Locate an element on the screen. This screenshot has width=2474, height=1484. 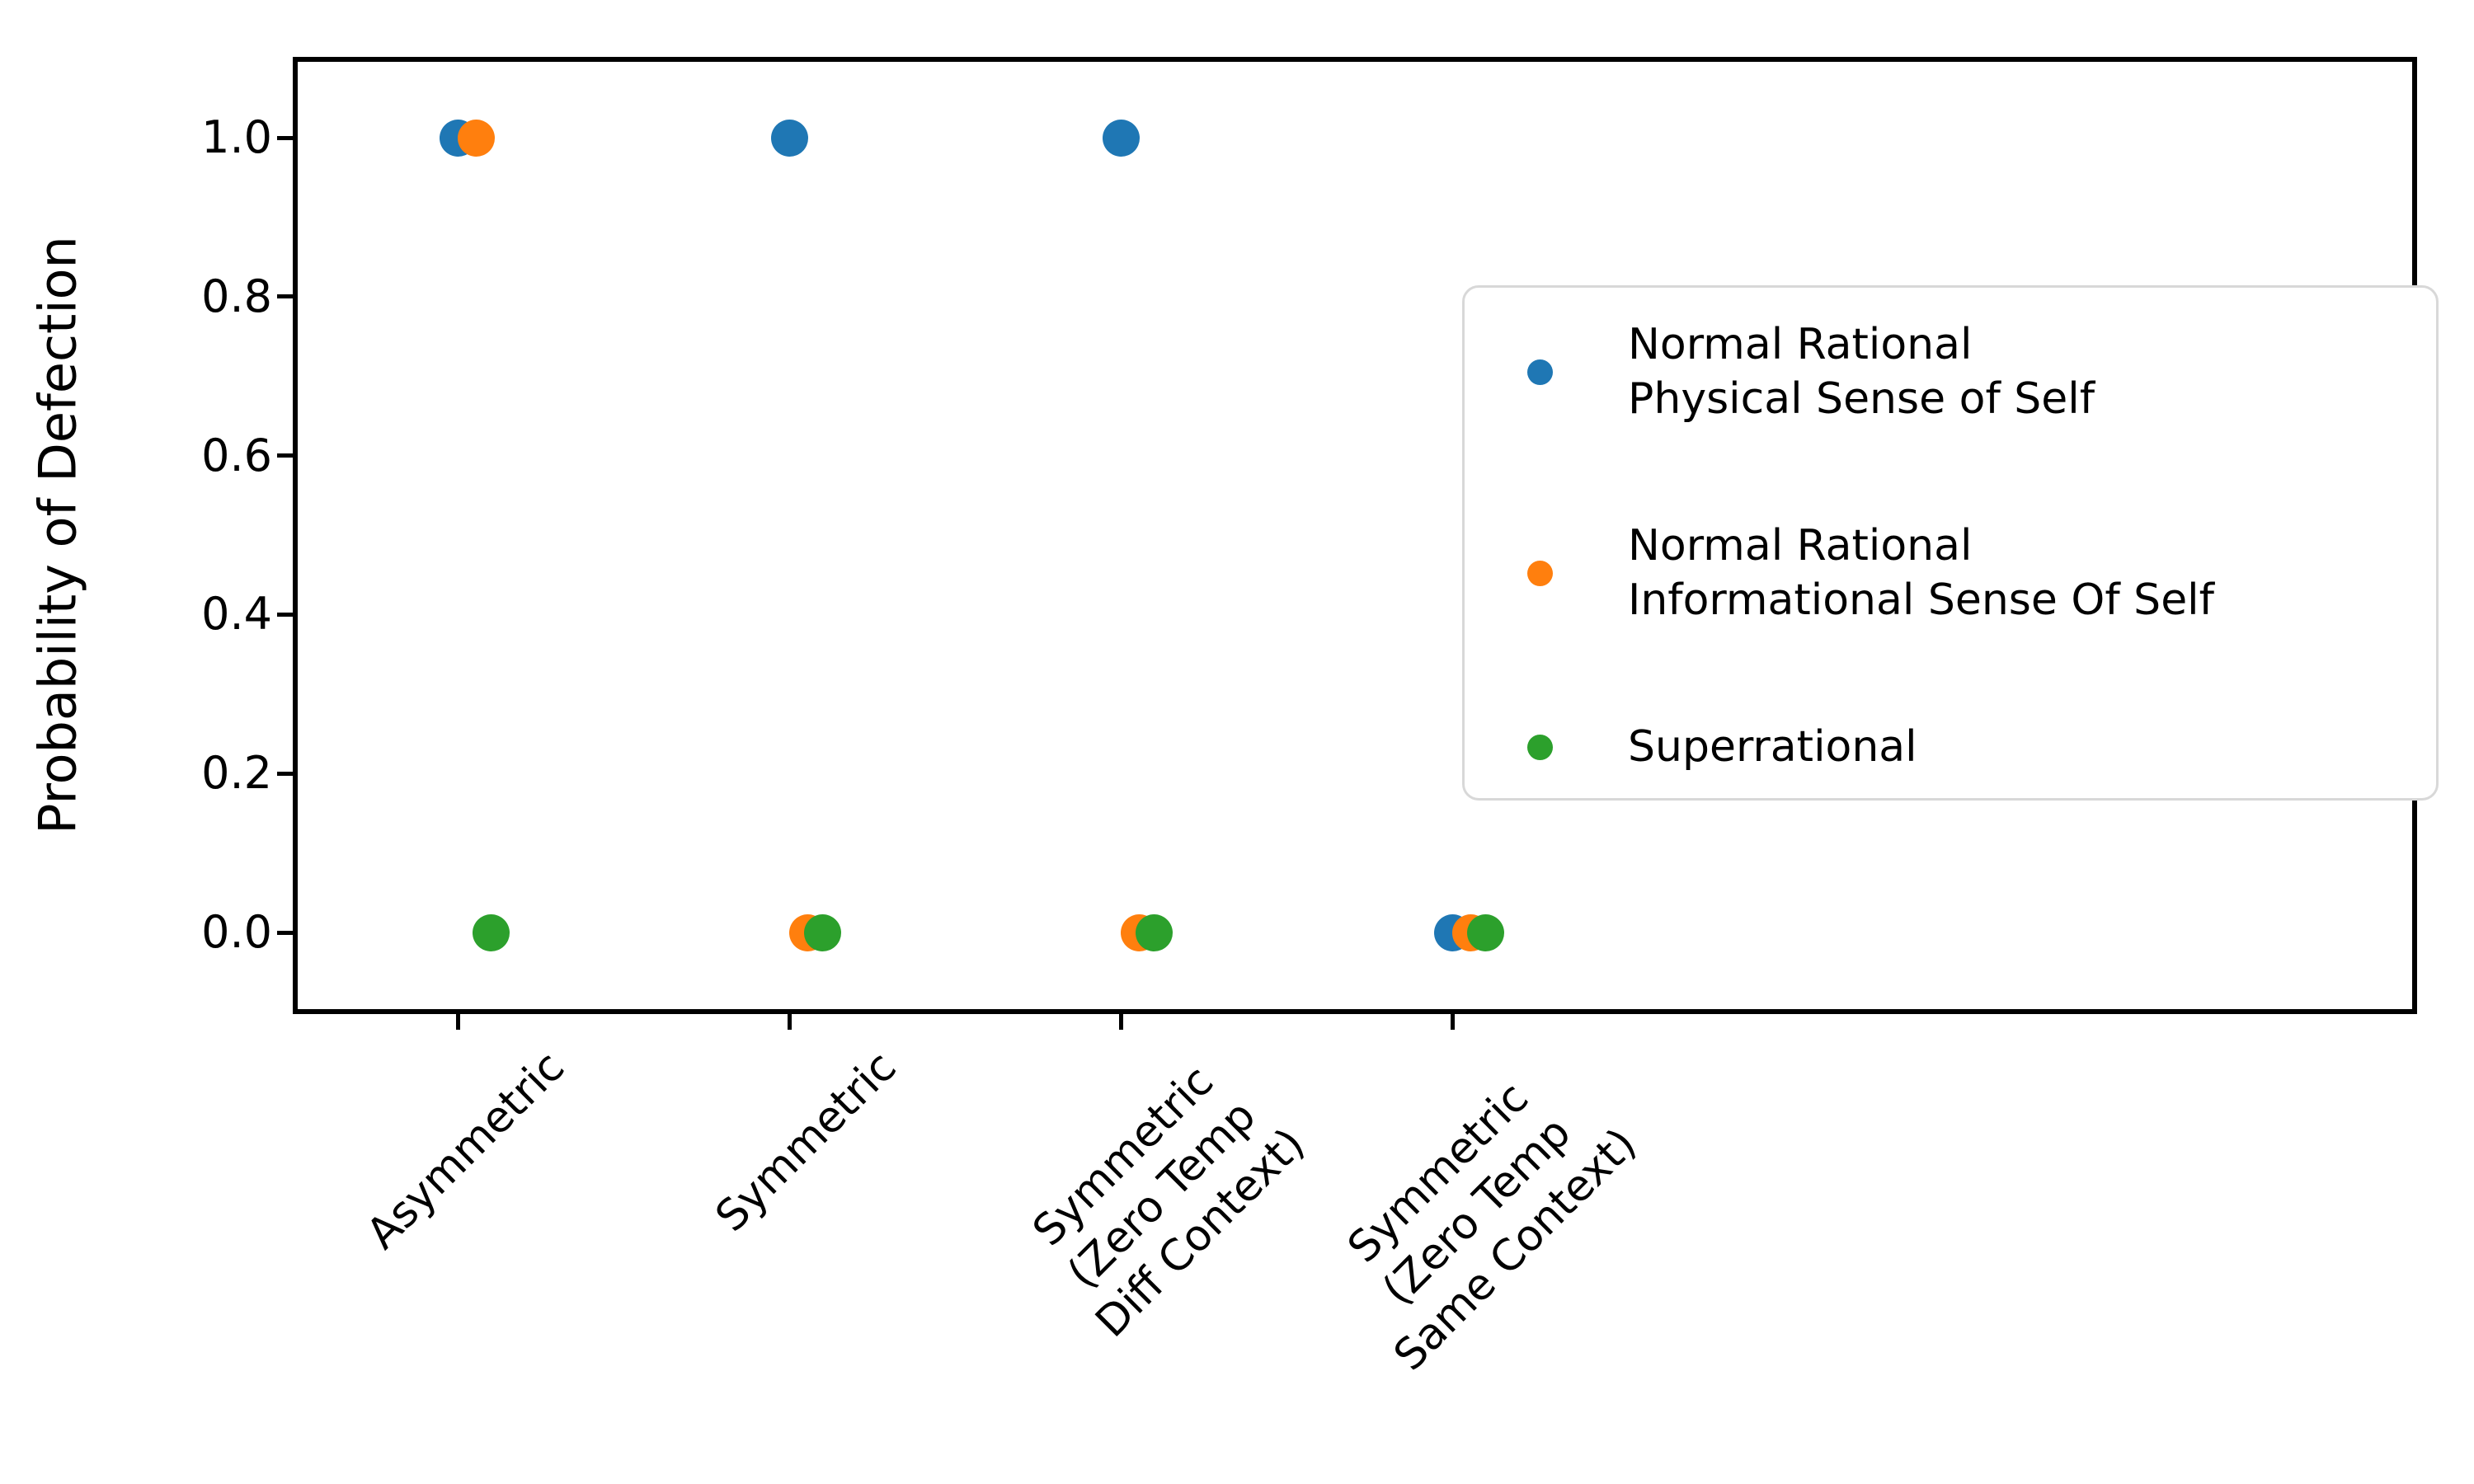
y-tick-label: 0.0 is located at coordinates (236, 932).